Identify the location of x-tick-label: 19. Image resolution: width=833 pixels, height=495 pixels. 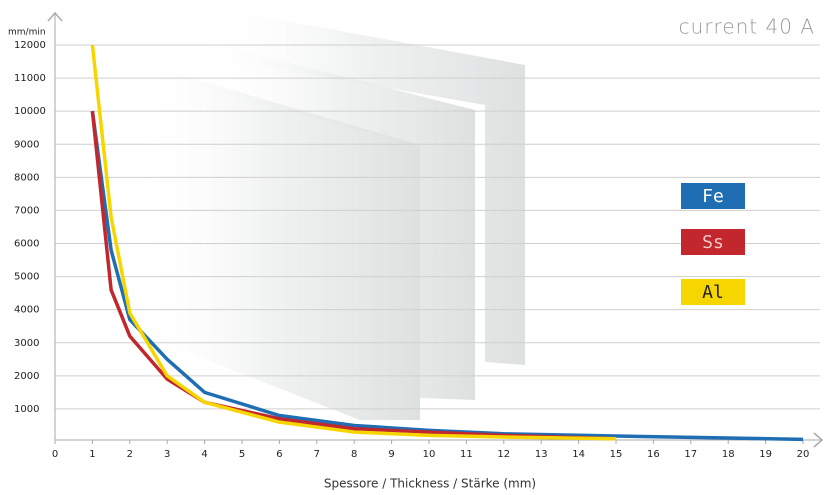
(765, 454).